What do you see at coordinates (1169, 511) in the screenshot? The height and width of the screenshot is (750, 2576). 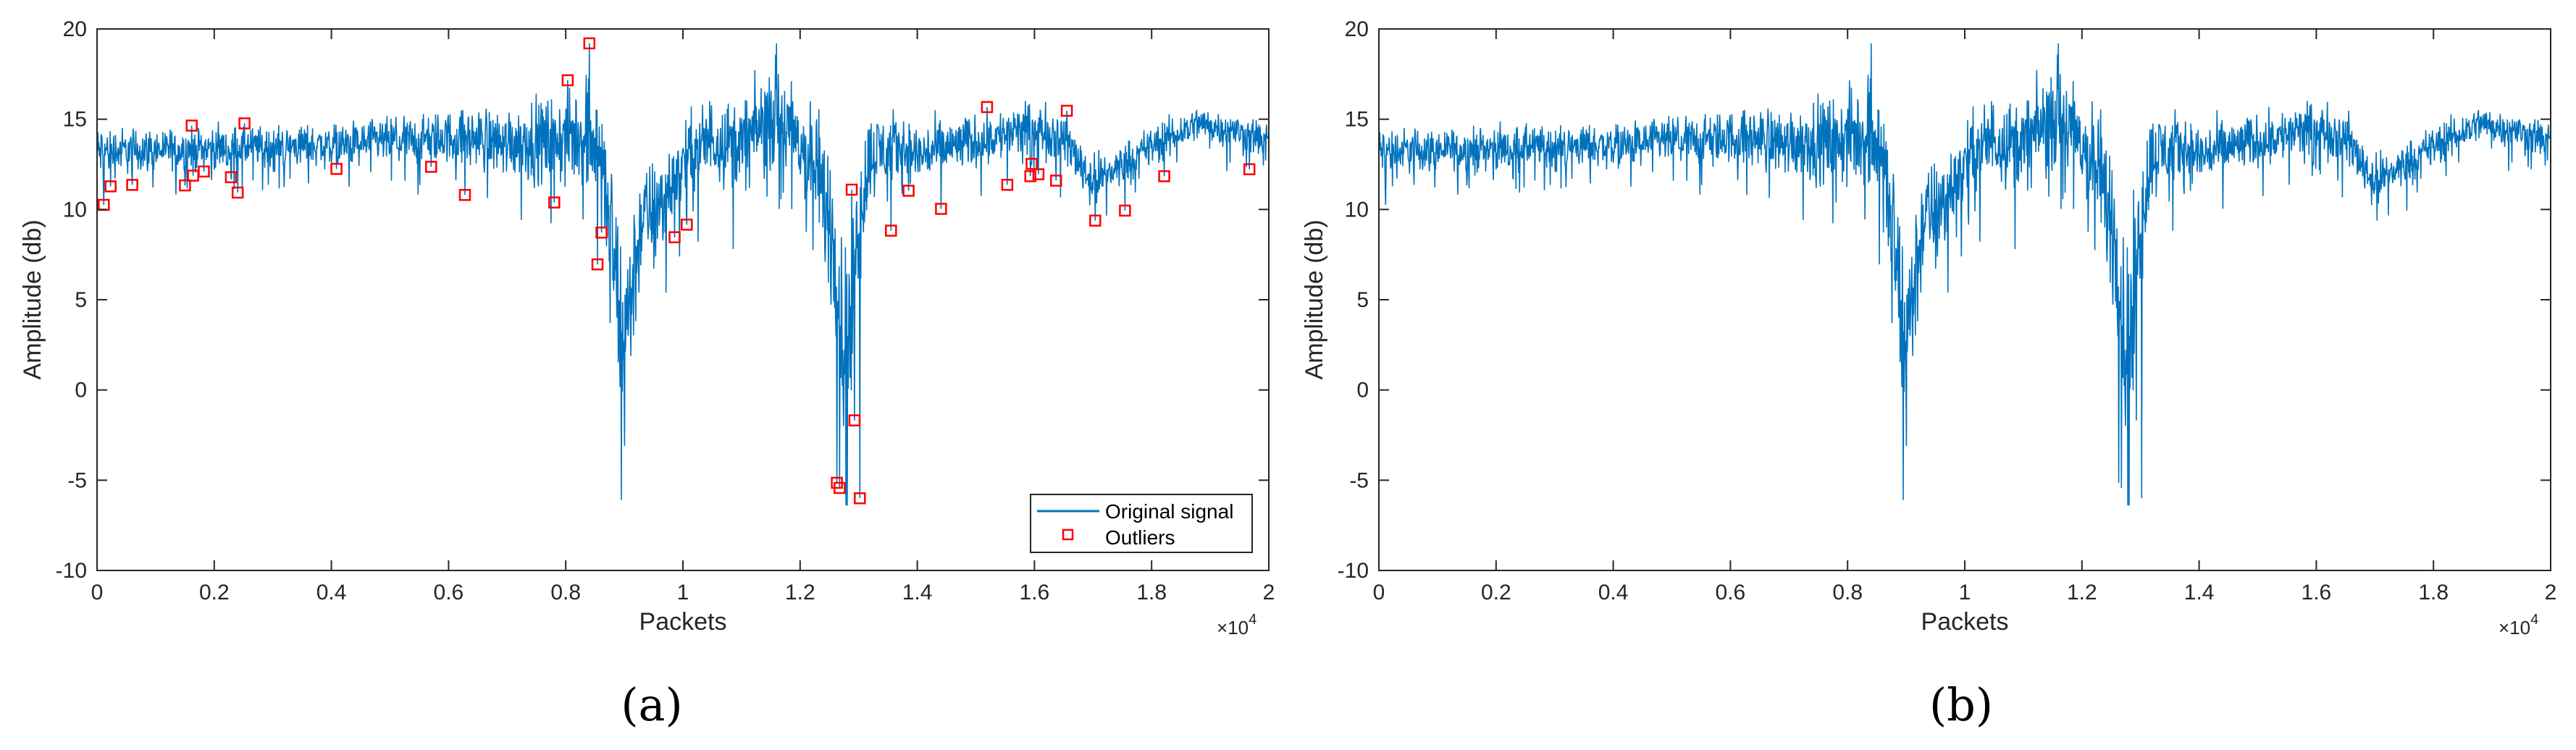 I see `legend-label-original-signal: Original signal` at bounding box center [1169, 511].